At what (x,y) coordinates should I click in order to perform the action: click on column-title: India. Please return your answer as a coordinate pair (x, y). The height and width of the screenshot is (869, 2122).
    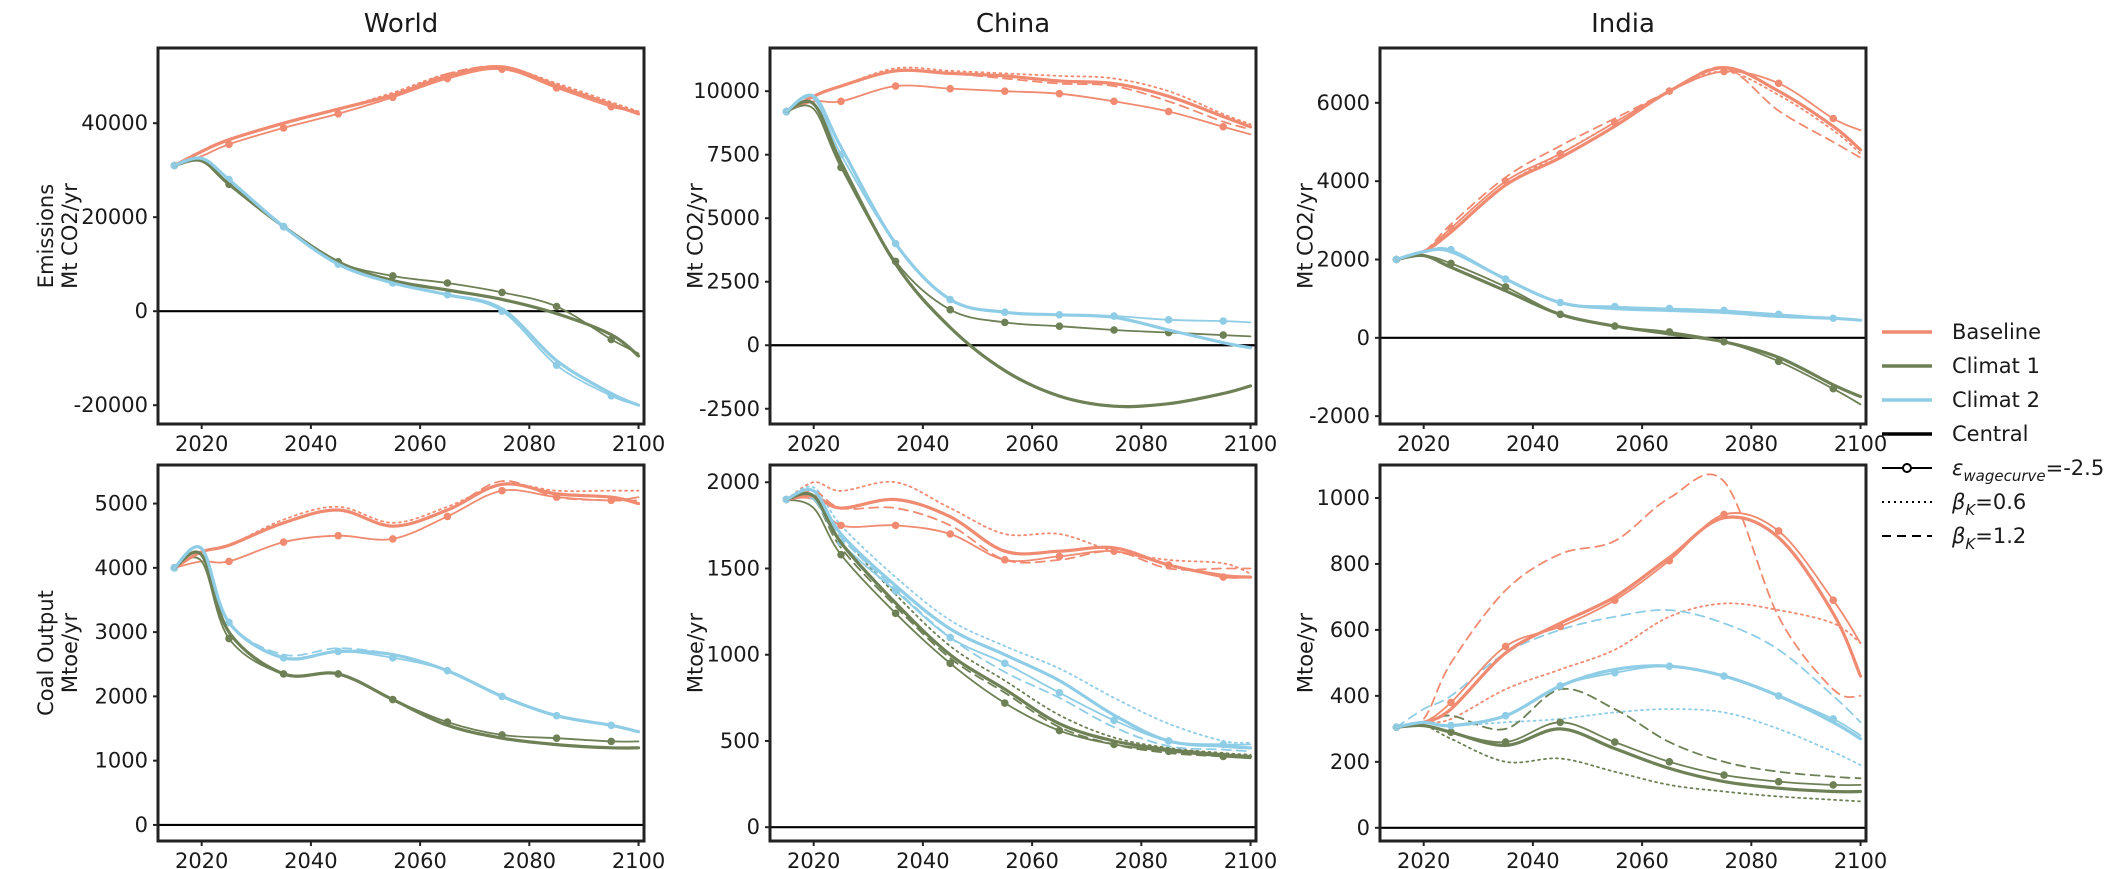
    Looking at the image, I should click on (1623, 24).